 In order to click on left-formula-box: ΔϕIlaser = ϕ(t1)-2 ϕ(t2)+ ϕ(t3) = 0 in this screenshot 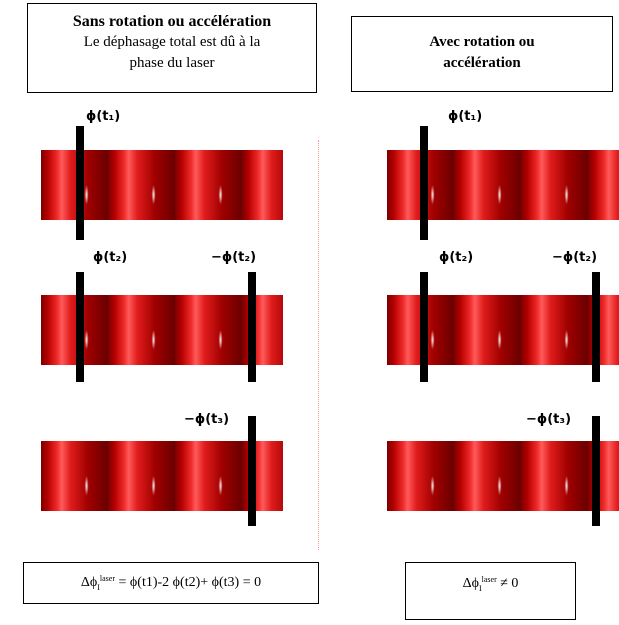, I will do `click(171, 583)`.